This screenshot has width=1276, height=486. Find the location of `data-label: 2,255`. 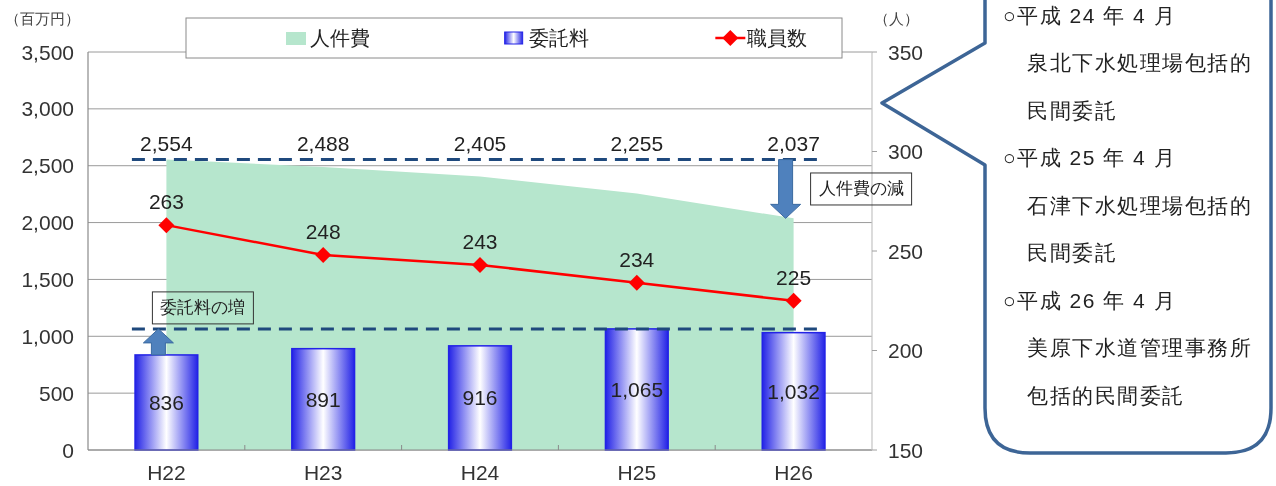

data-label: 2,255 is located at coordinates (637, 143).